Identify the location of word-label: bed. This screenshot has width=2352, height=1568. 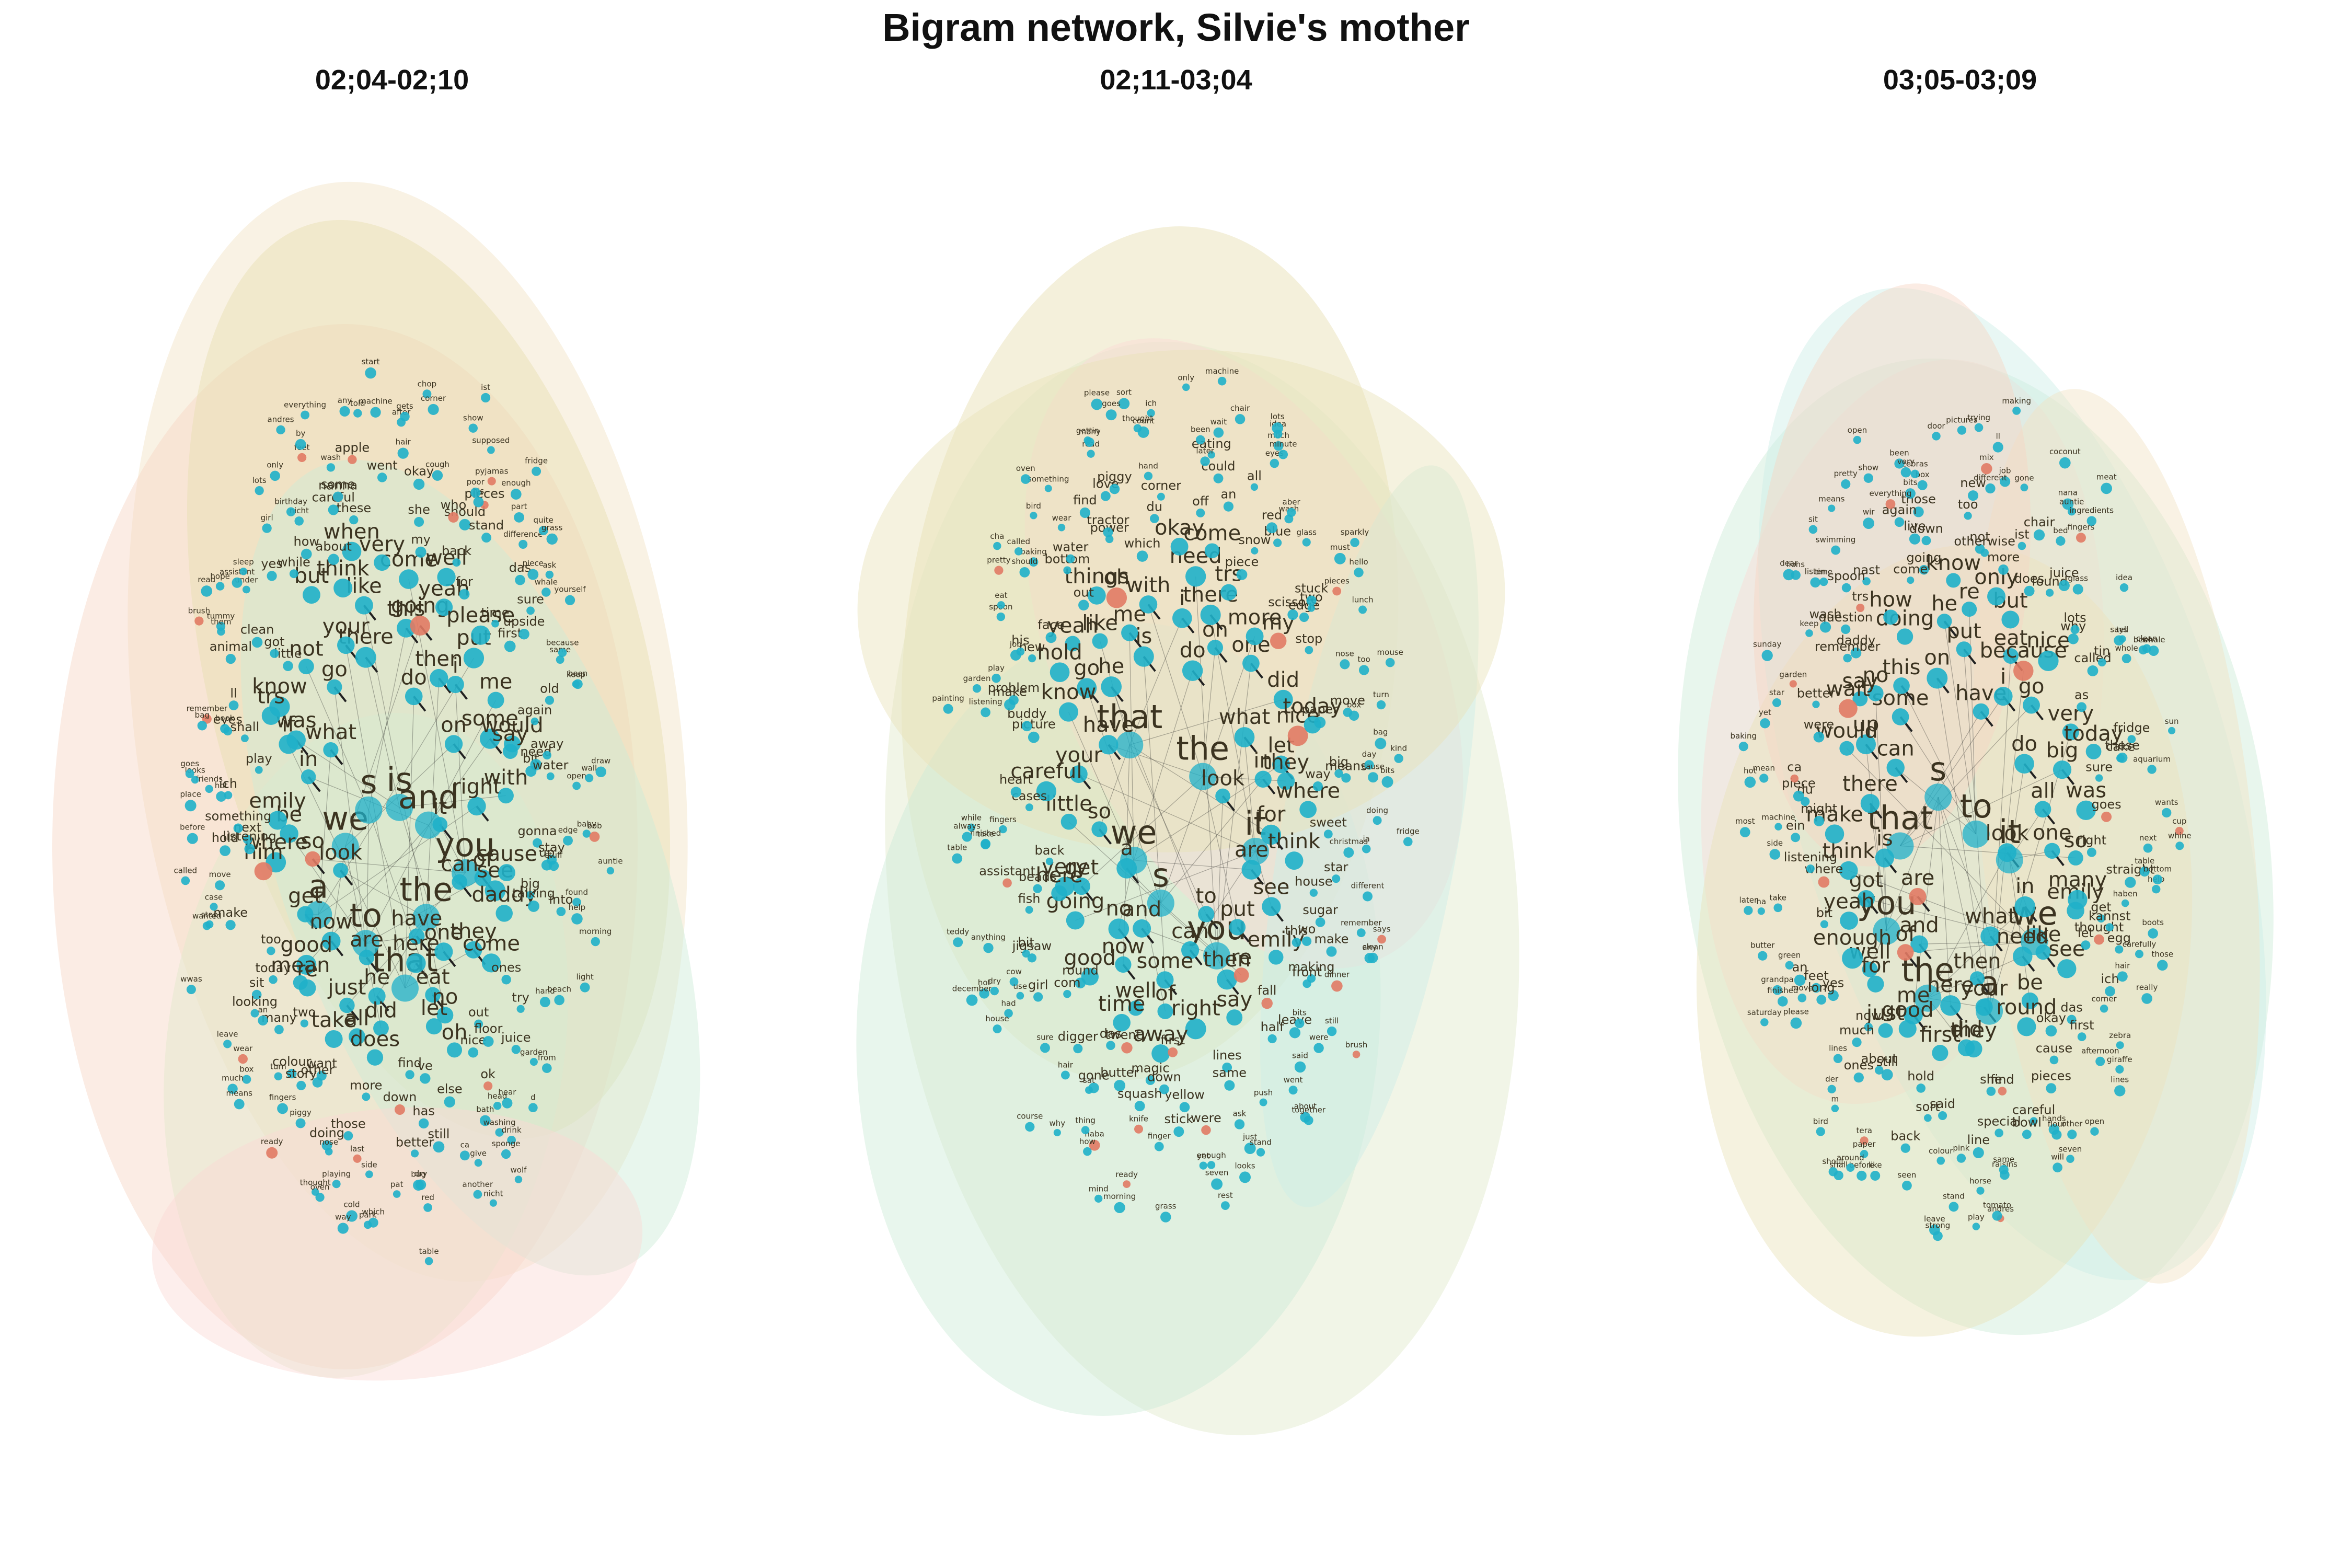
(2060, 530).